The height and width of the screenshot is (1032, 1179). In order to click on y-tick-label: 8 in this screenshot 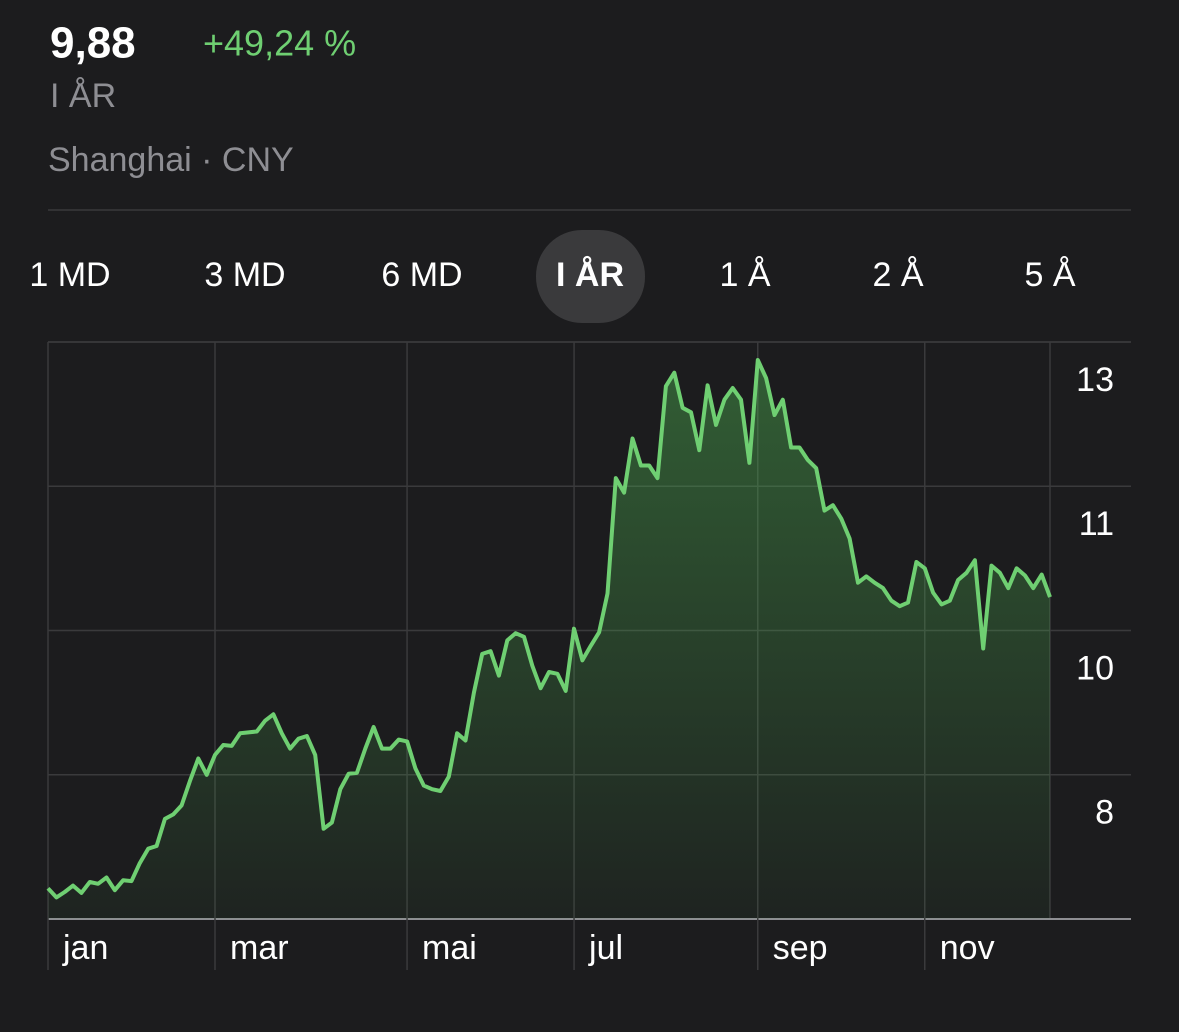, I will do `click(1104, 813)`.